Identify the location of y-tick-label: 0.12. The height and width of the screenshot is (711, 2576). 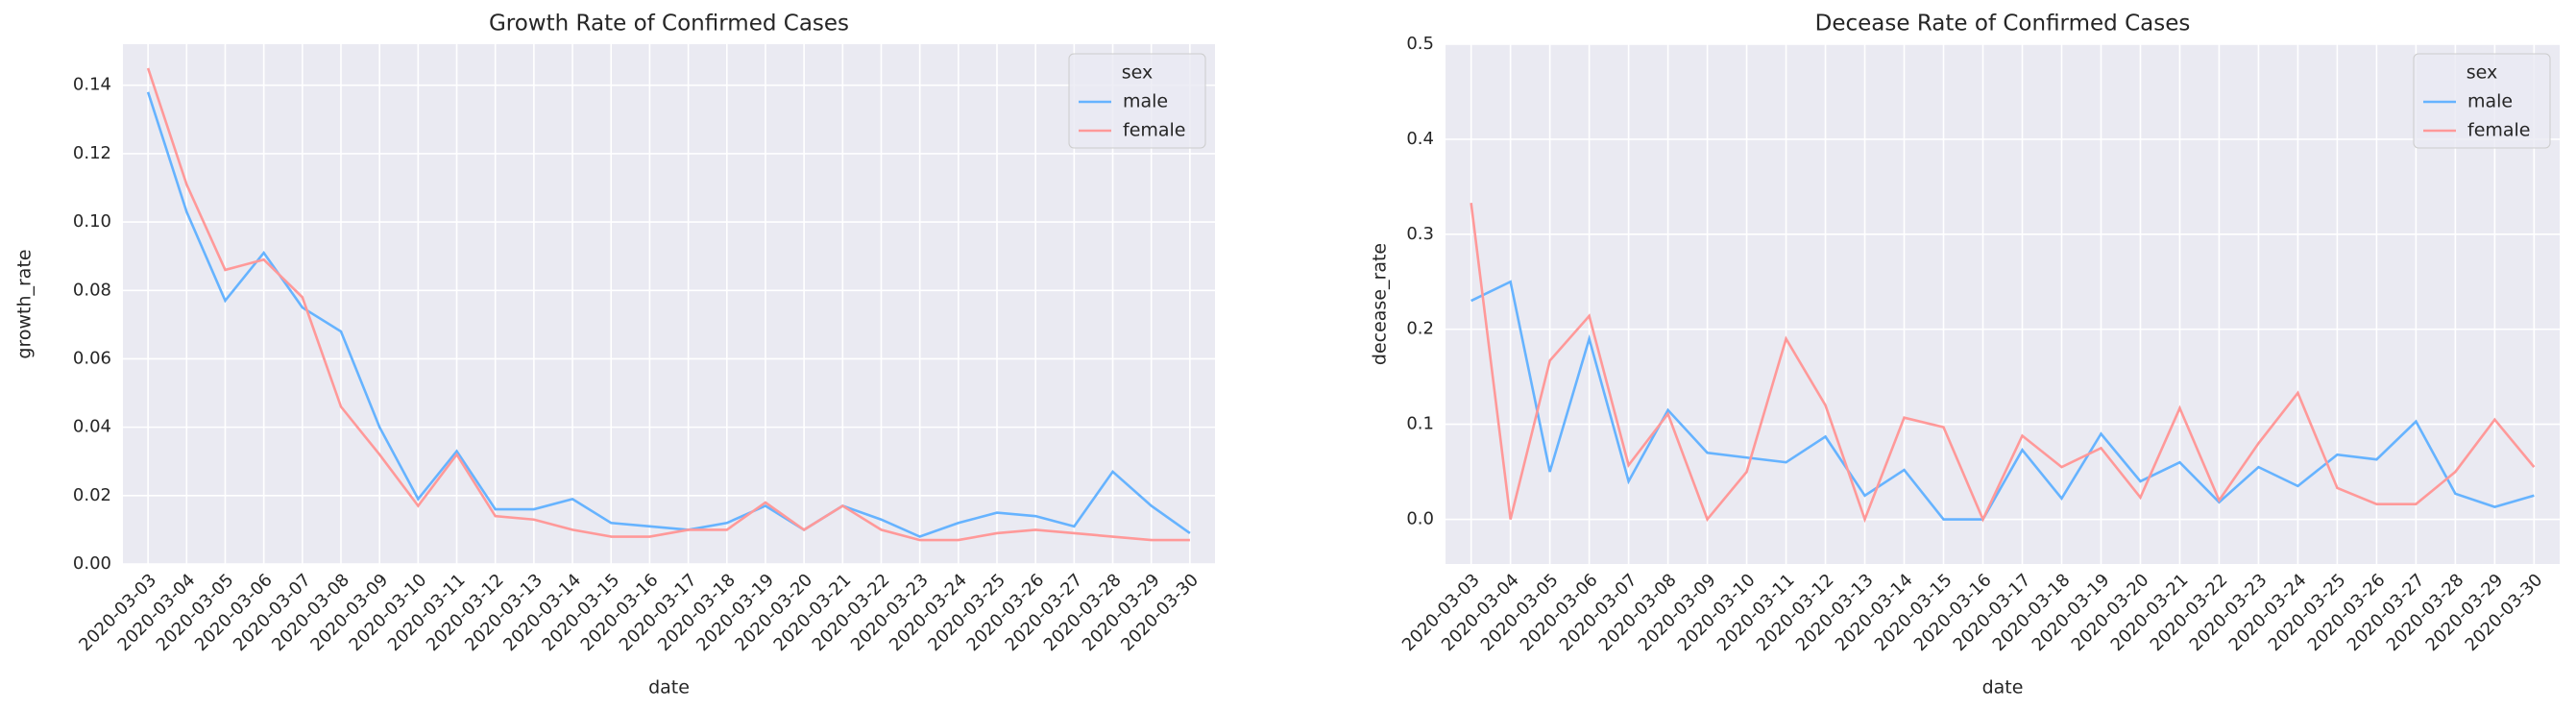
(92, 153).